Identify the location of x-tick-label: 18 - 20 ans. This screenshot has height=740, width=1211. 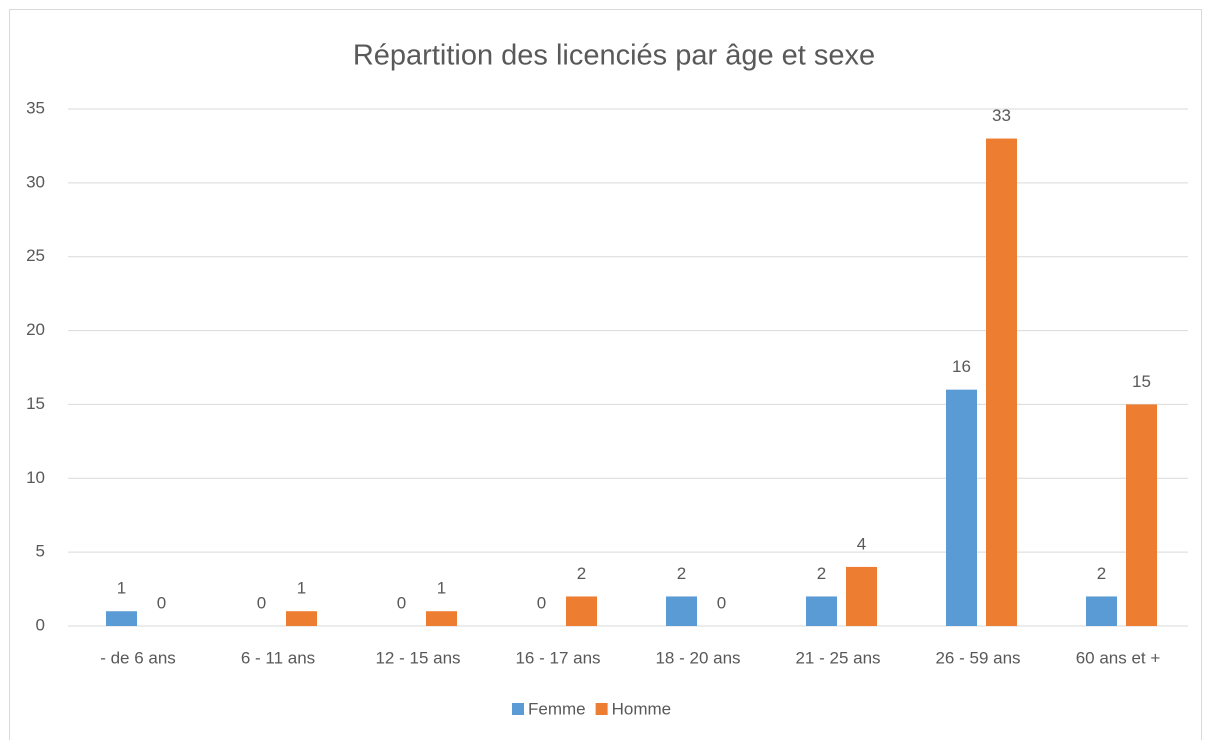
(697, 657).